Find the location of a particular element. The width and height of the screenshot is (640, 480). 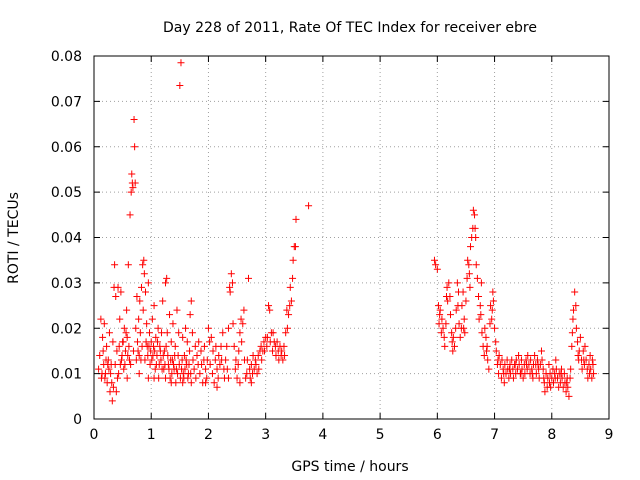

y-tick-label: 0.04 is located at coordinates (66, 239).